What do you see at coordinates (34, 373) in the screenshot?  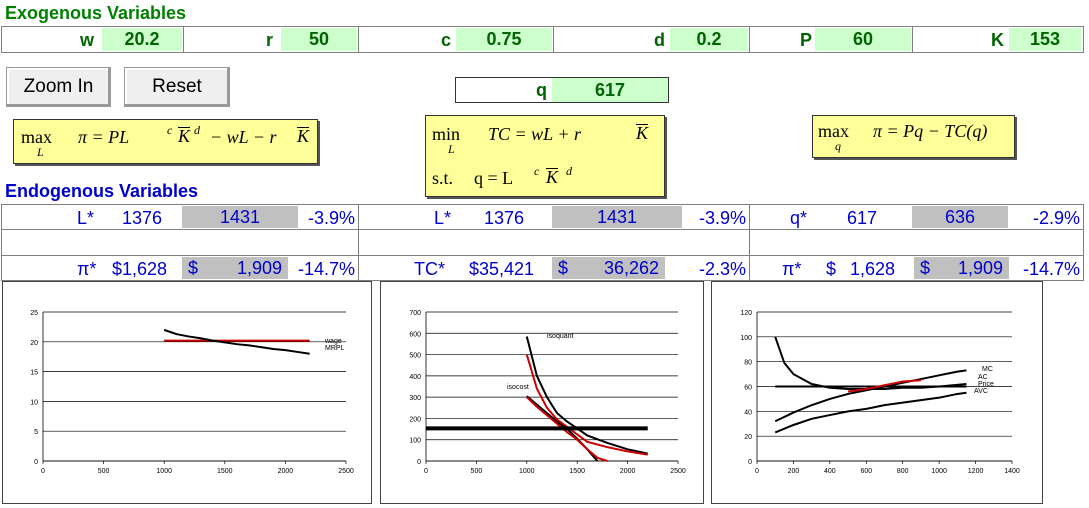 I see `y-tick-label: 15` at bounding box center [34, 373].